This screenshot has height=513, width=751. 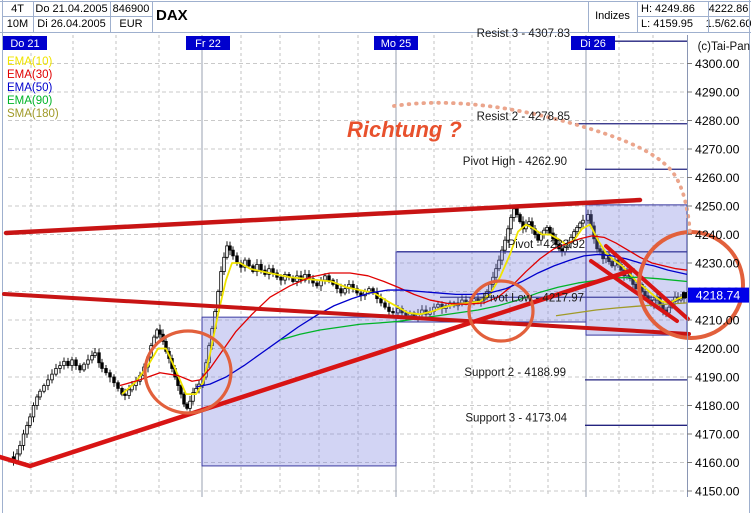 What do you see at coordinates (593, 44) in the screenshot?
I see `session-badge-label: Di 26` at bounding box center [593, 44].